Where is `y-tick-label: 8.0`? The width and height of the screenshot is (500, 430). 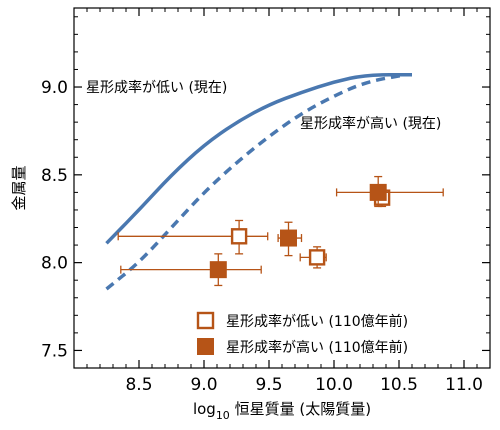
y-tick-label: 8.0 is located at coordinates (54, 264).